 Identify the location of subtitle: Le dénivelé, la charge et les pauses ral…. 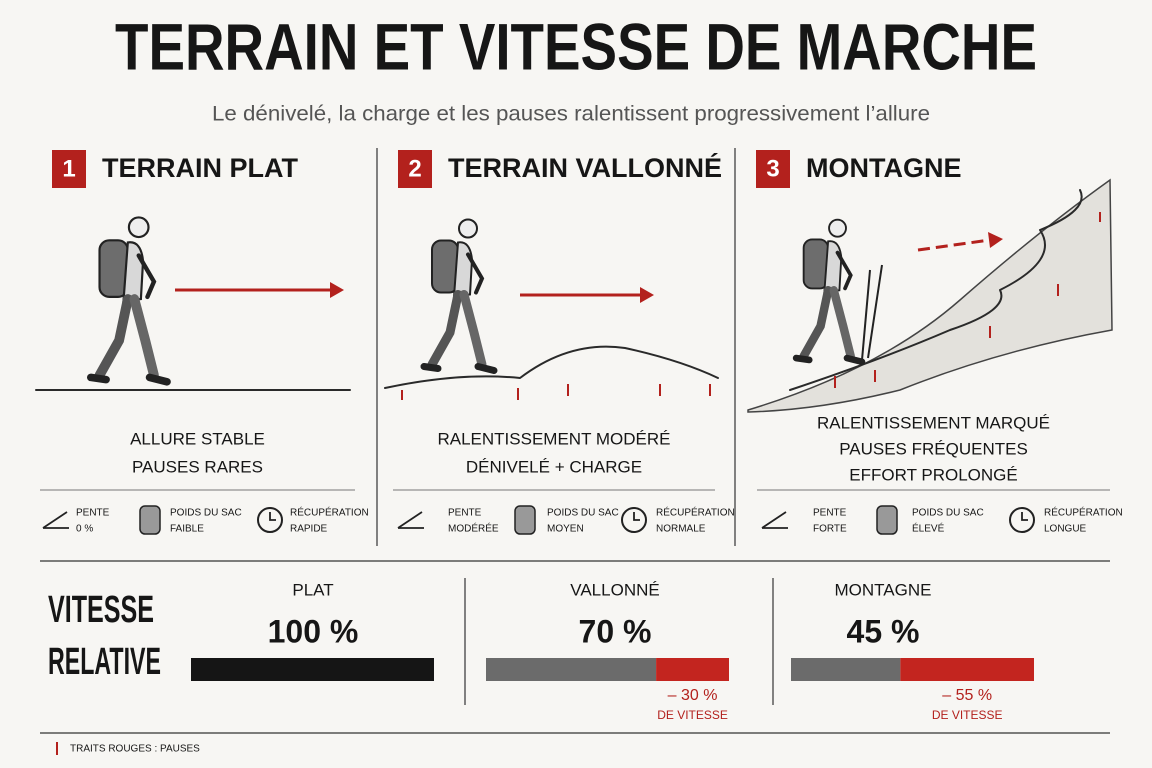
(571, 114).